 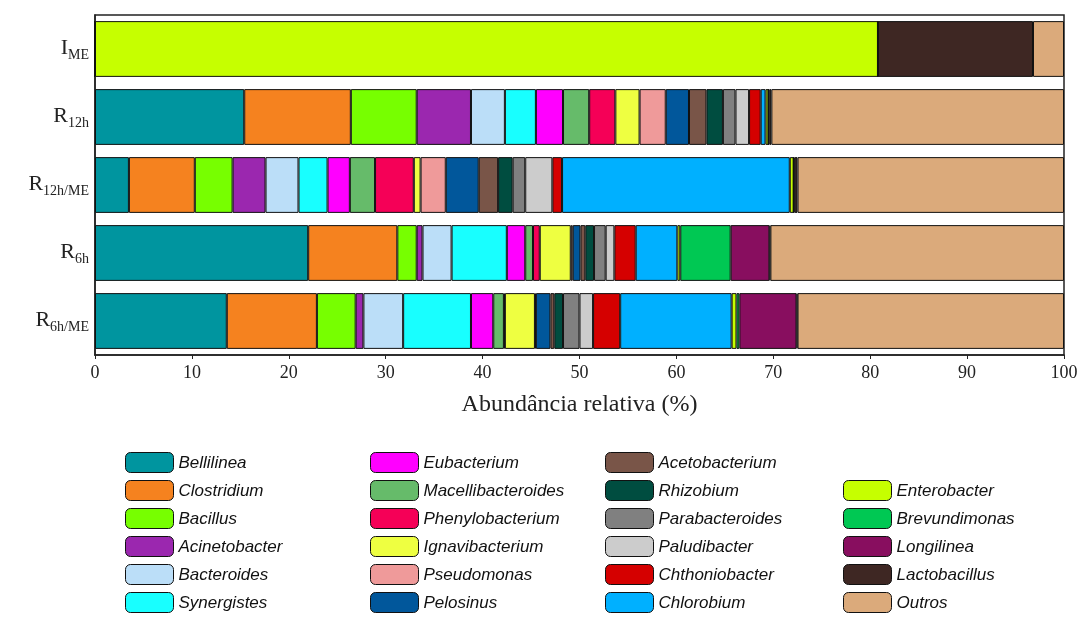 I want to click on legend-label: Rhizobium, so click(x=698, y=490).